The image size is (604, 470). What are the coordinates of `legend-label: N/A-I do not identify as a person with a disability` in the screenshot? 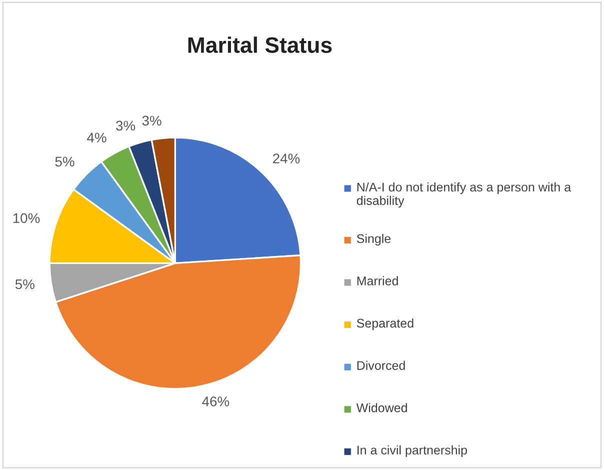 It's located at (464, 195).